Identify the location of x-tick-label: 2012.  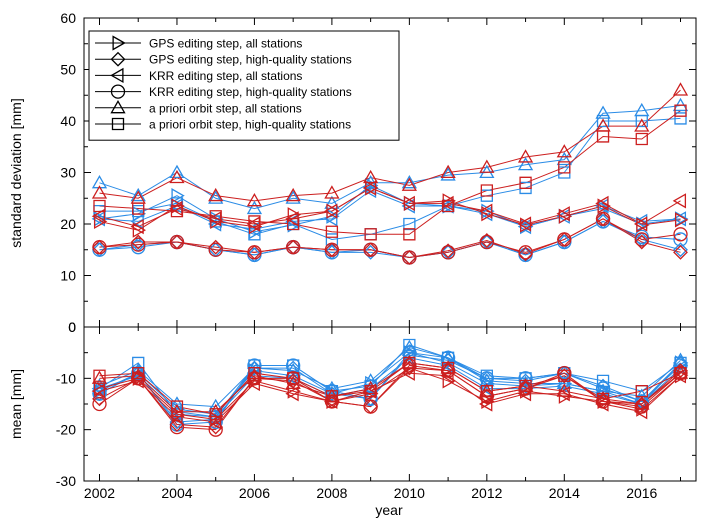
(486, 493).